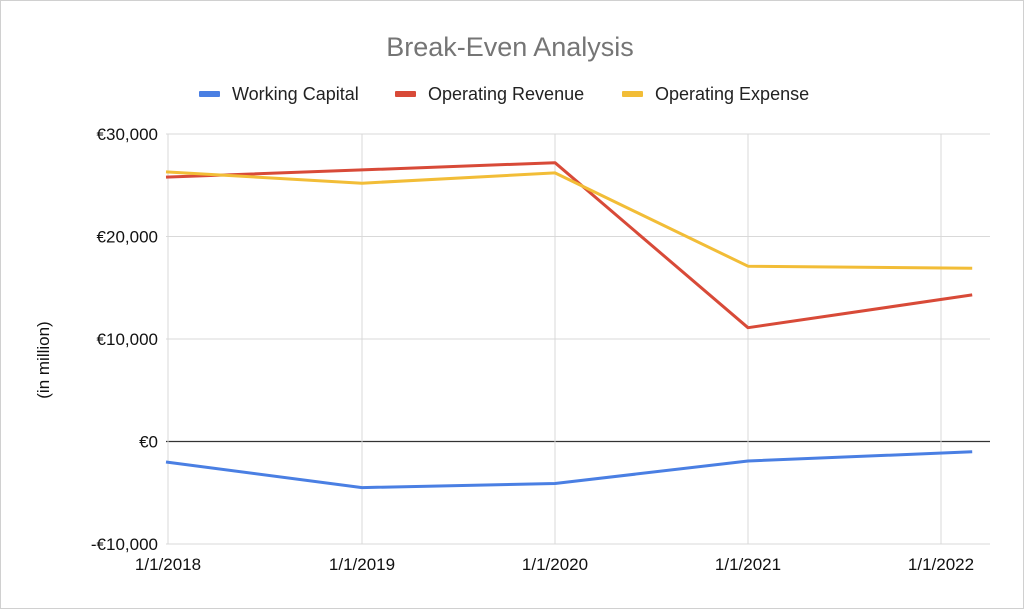 This screenshot has width=1024, height=609. Describe the element at coordinates (127, 134) in the screenshot. I see `y-tick-label: €30,000` at that location.